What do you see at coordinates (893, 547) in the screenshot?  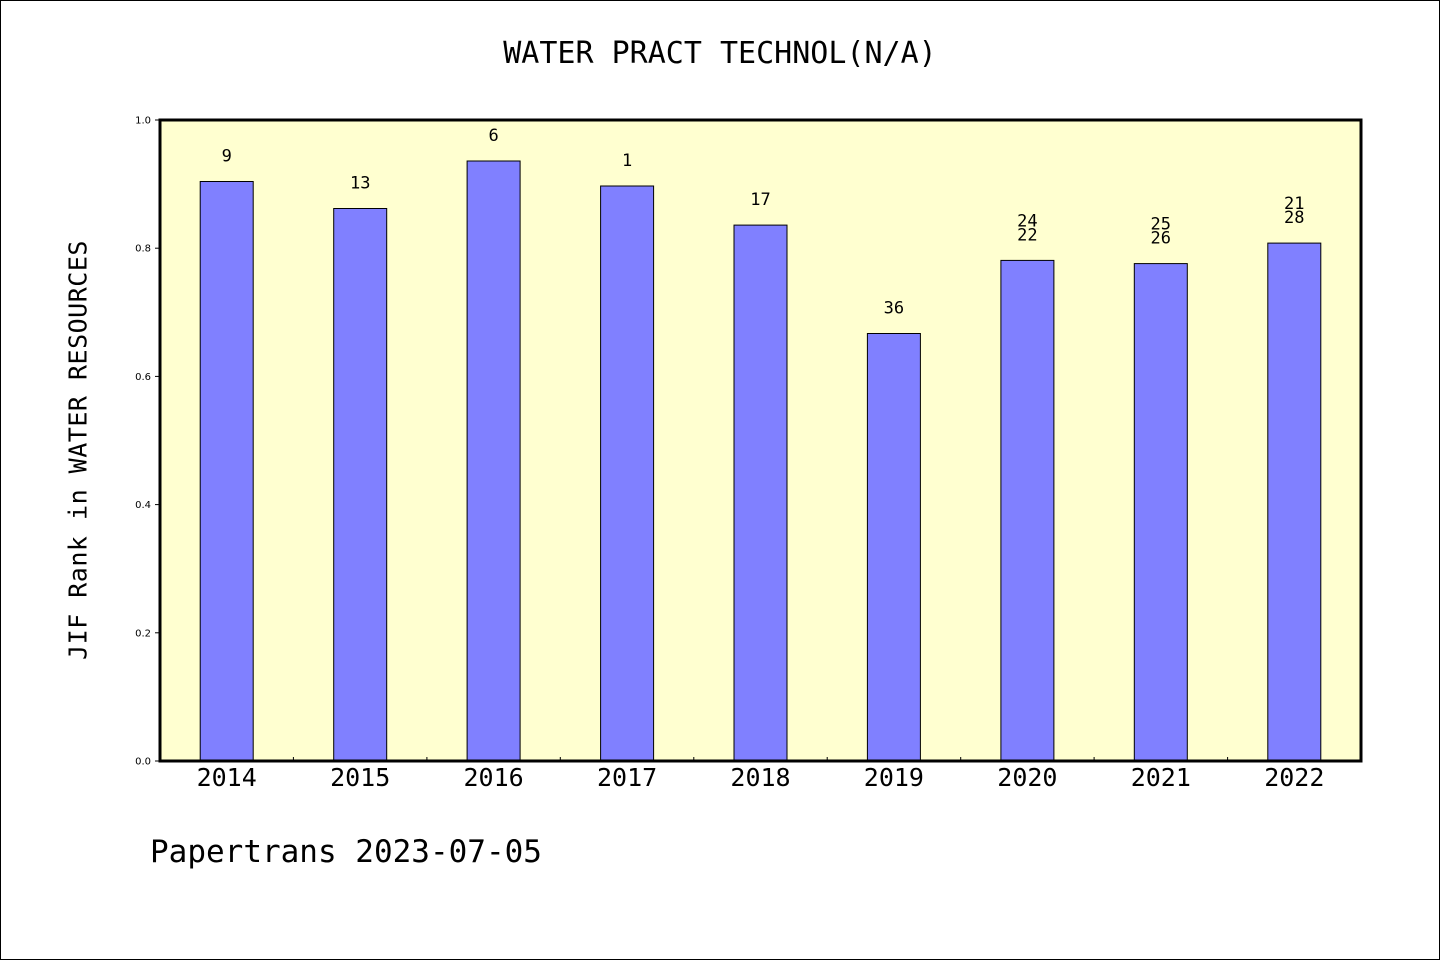 I see `bar-2019` at bounding box center [893, 547].